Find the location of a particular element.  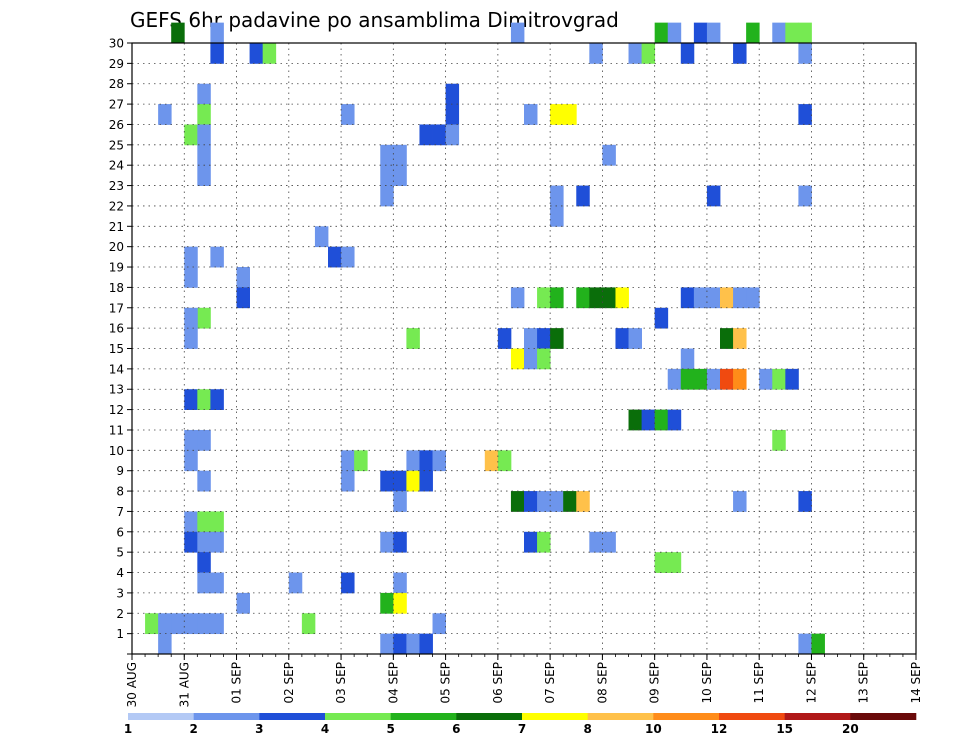

y-tick-label: 11 is located at coordinates (116, 430).